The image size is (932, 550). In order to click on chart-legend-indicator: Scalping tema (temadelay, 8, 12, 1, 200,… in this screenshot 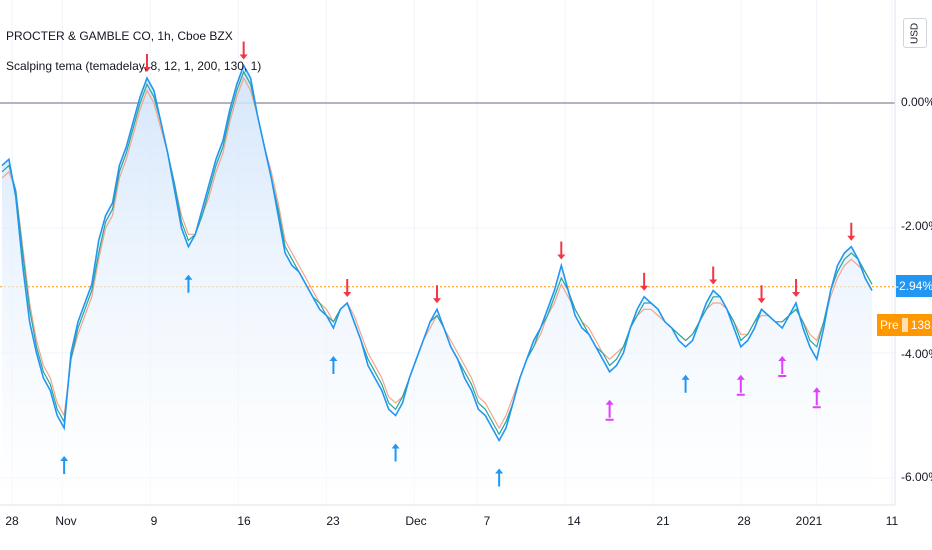, I will do `click(134, 66)`.